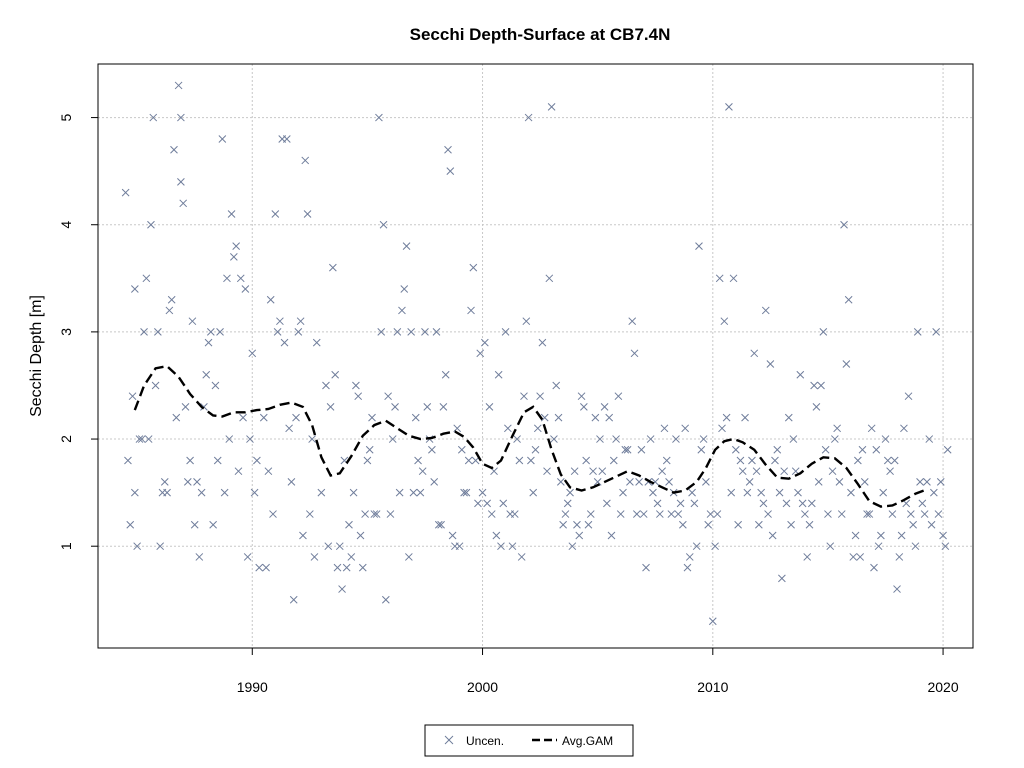 The width and height of the screenshot is (1024, 768). What do you see at coordinates (942, 687) in the screenshot?
I see `x-tick-label: 2020` at bounding box center [942, 687].